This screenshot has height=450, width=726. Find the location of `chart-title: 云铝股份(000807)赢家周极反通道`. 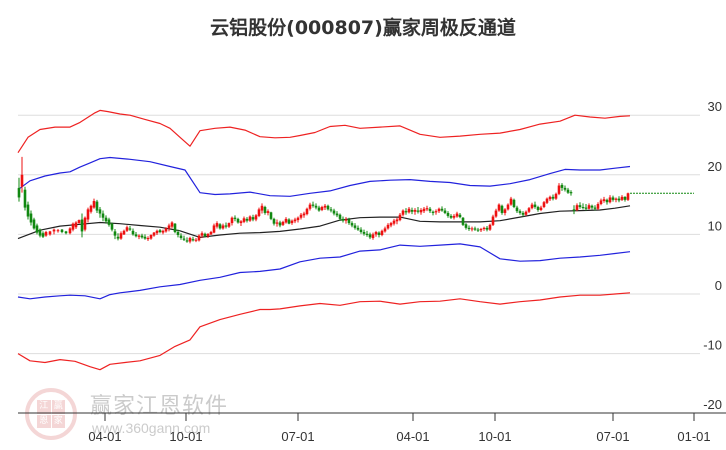

chart-title: 云铝股份(000807)赢家周极反通道 is located at coordinates (363, 28).